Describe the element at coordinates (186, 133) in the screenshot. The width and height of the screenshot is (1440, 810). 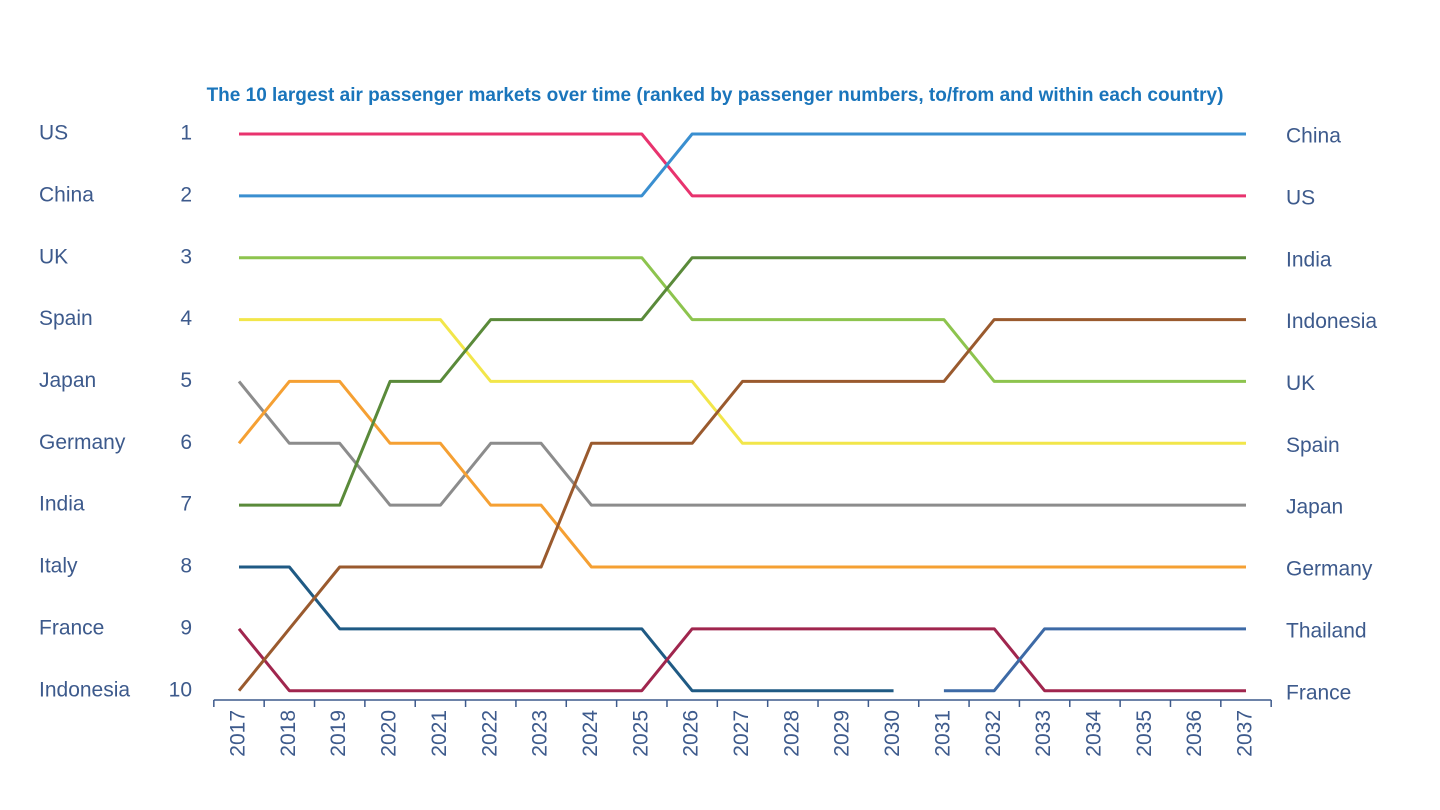
I see `y-tick-label: 1` at that location.